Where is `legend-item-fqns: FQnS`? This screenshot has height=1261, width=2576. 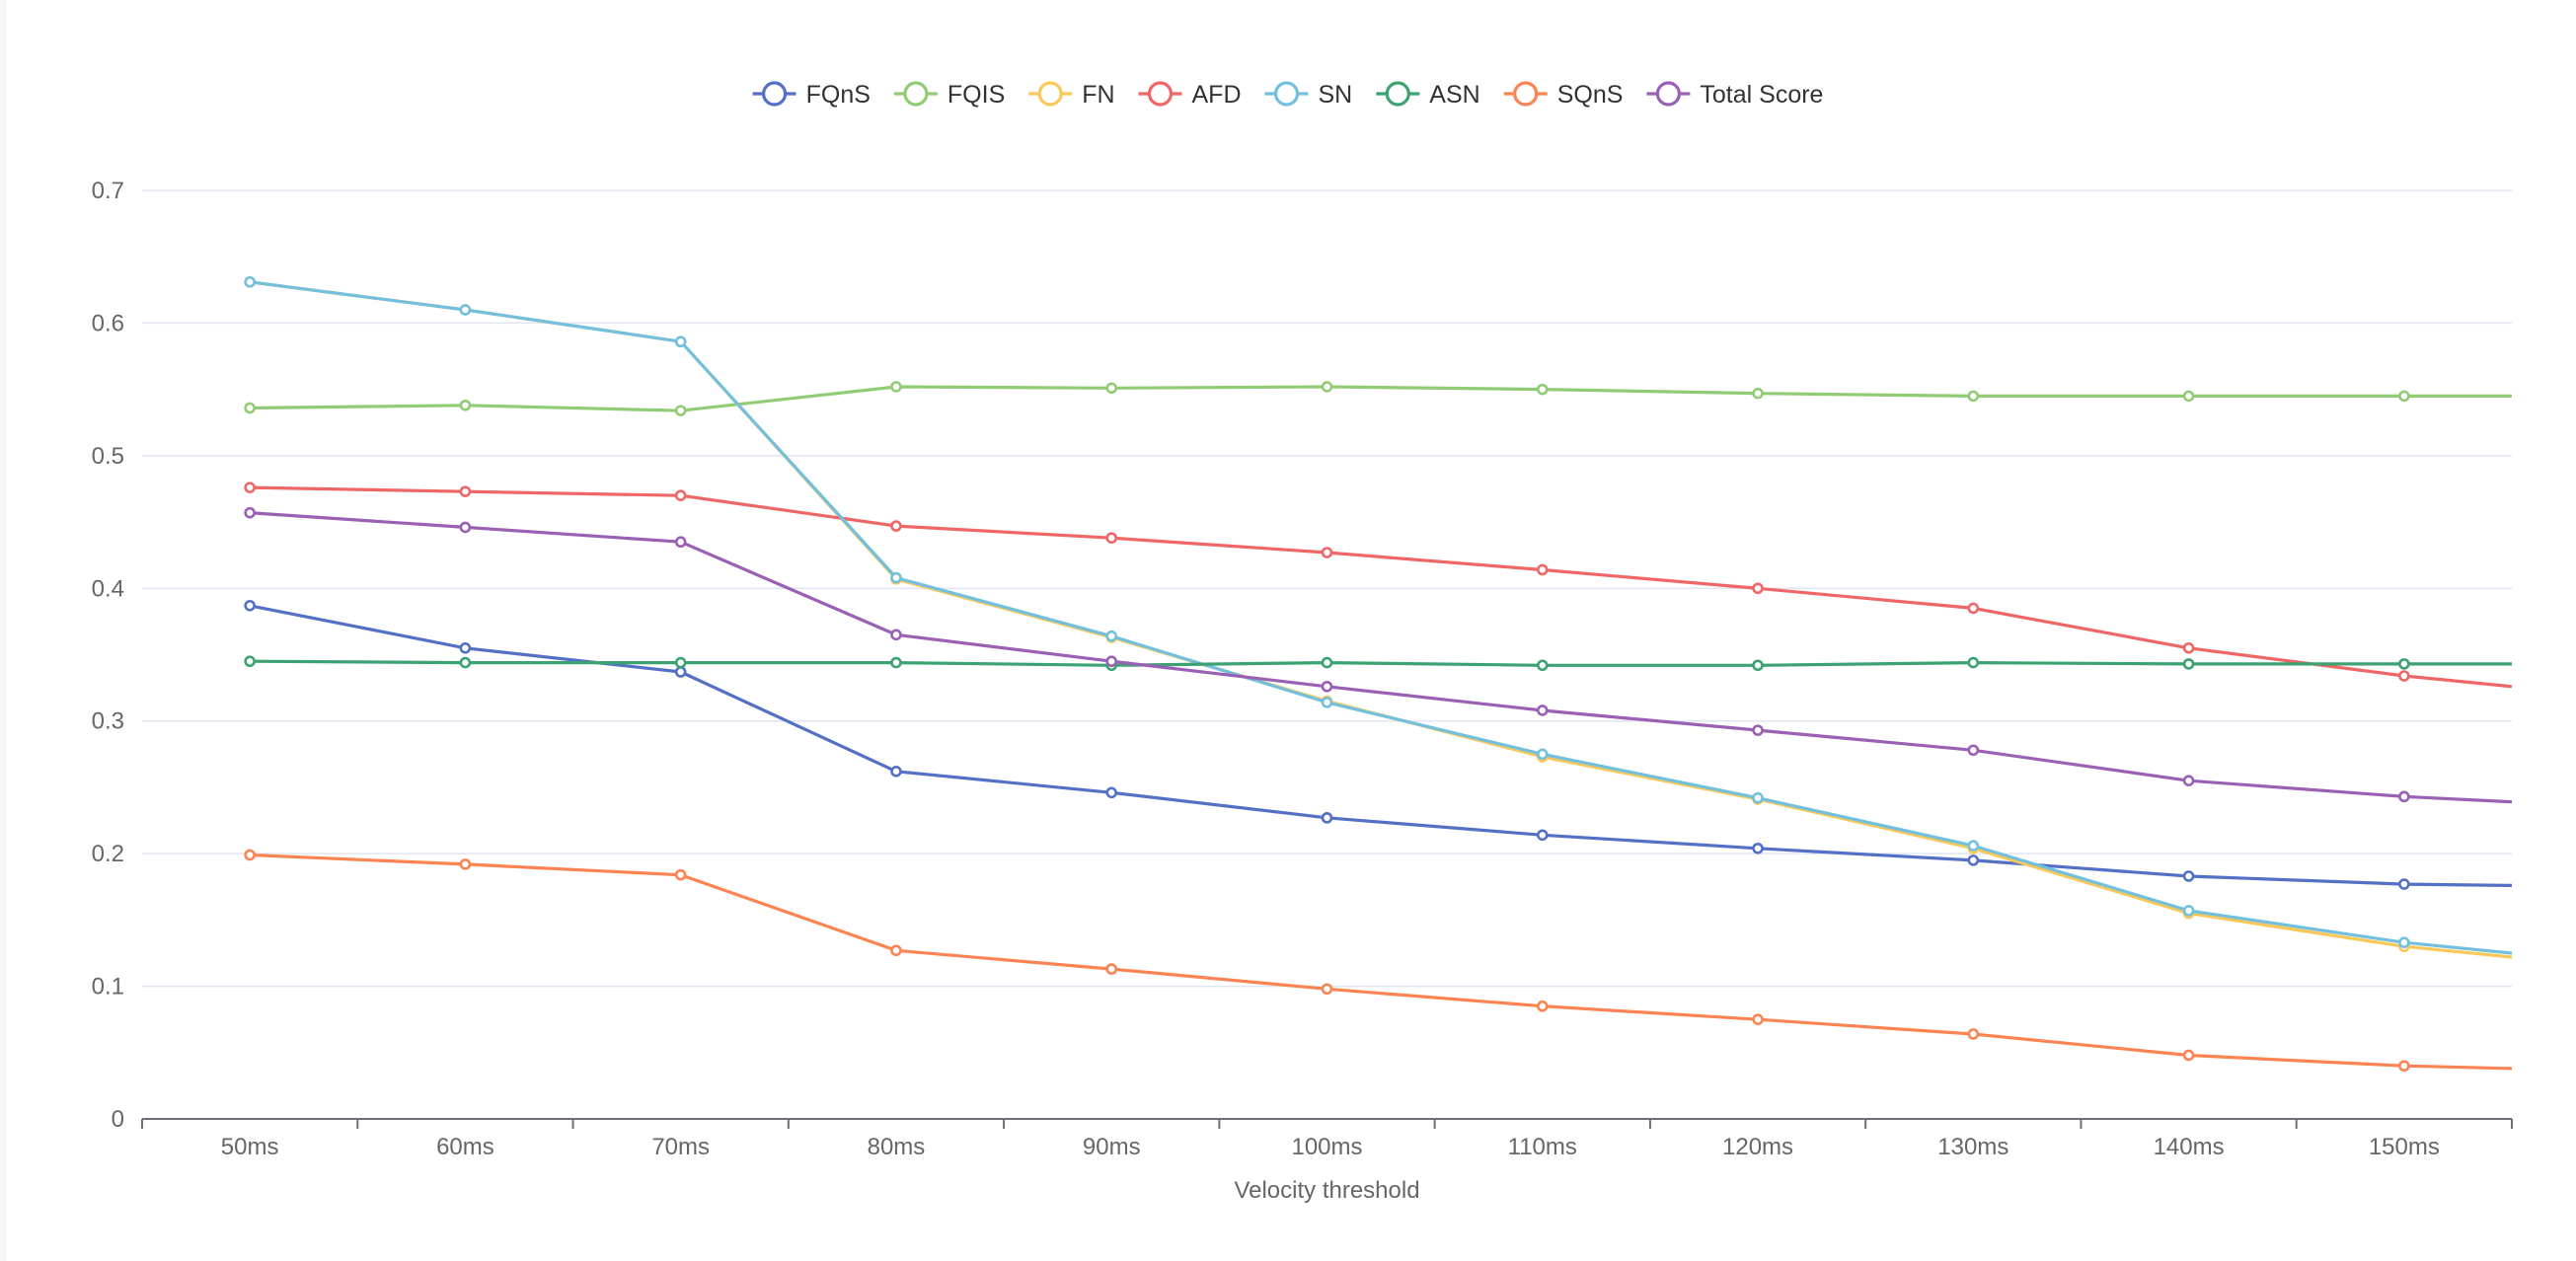
legend-item-fqns: FQnS is located at coordinates (811, 95).